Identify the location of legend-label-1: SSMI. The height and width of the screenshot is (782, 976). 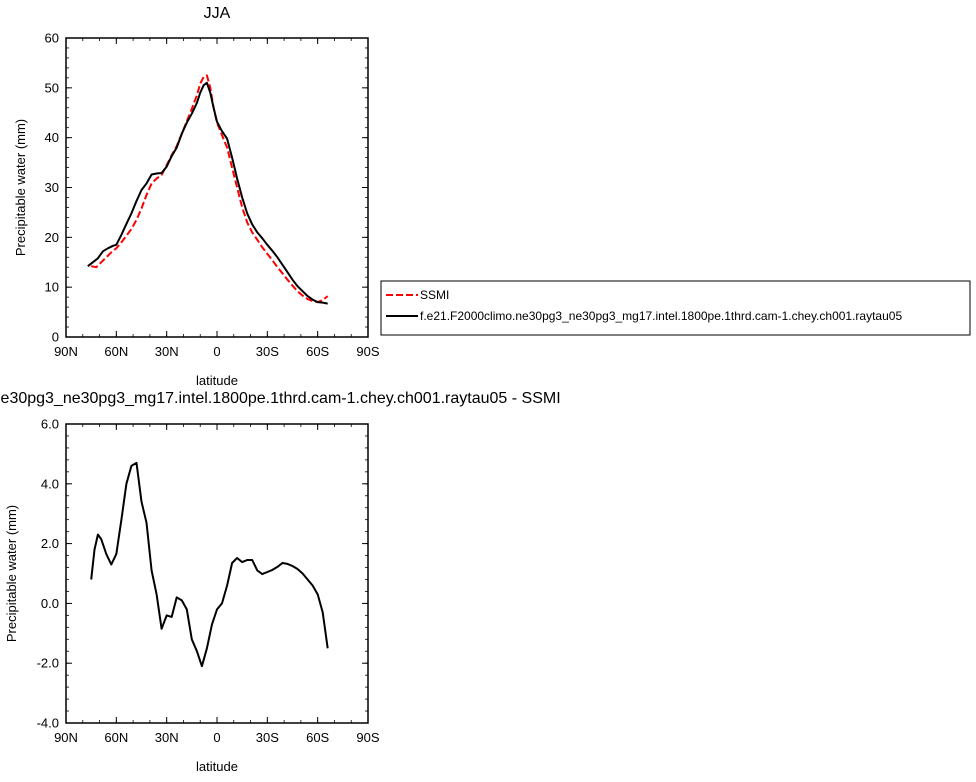
(434, 295).